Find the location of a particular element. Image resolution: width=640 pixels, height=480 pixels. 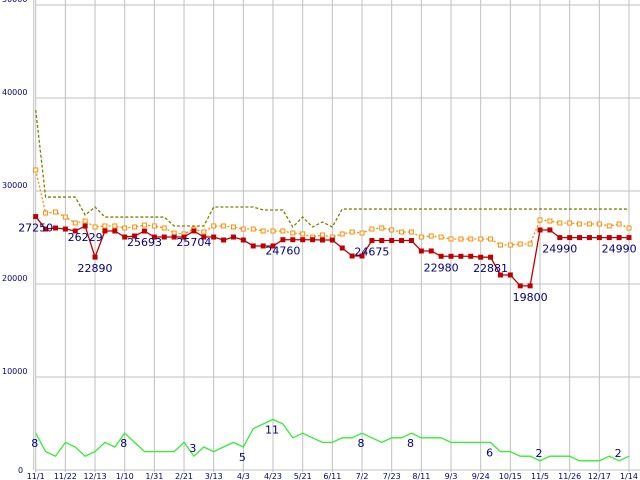

x-tick-label: 3/13 is located at coordinates (214, 476).